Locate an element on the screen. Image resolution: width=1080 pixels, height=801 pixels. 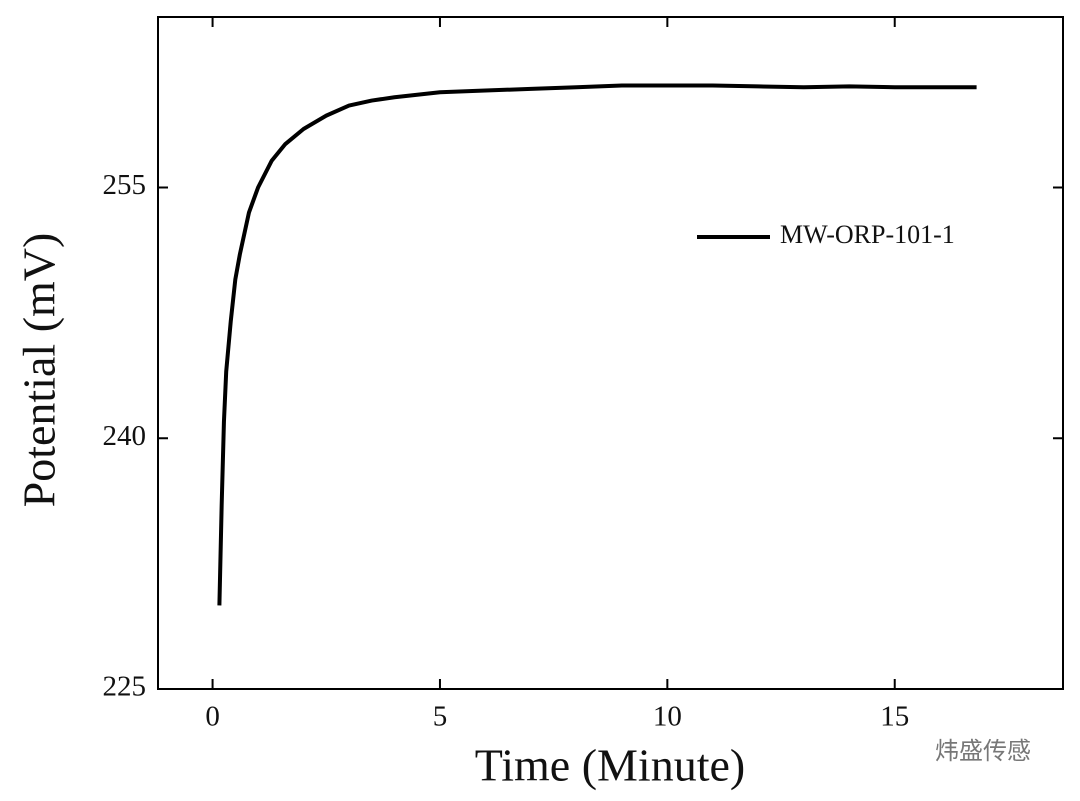
y-tick-label: 255 is located at coordinates (125, 185).